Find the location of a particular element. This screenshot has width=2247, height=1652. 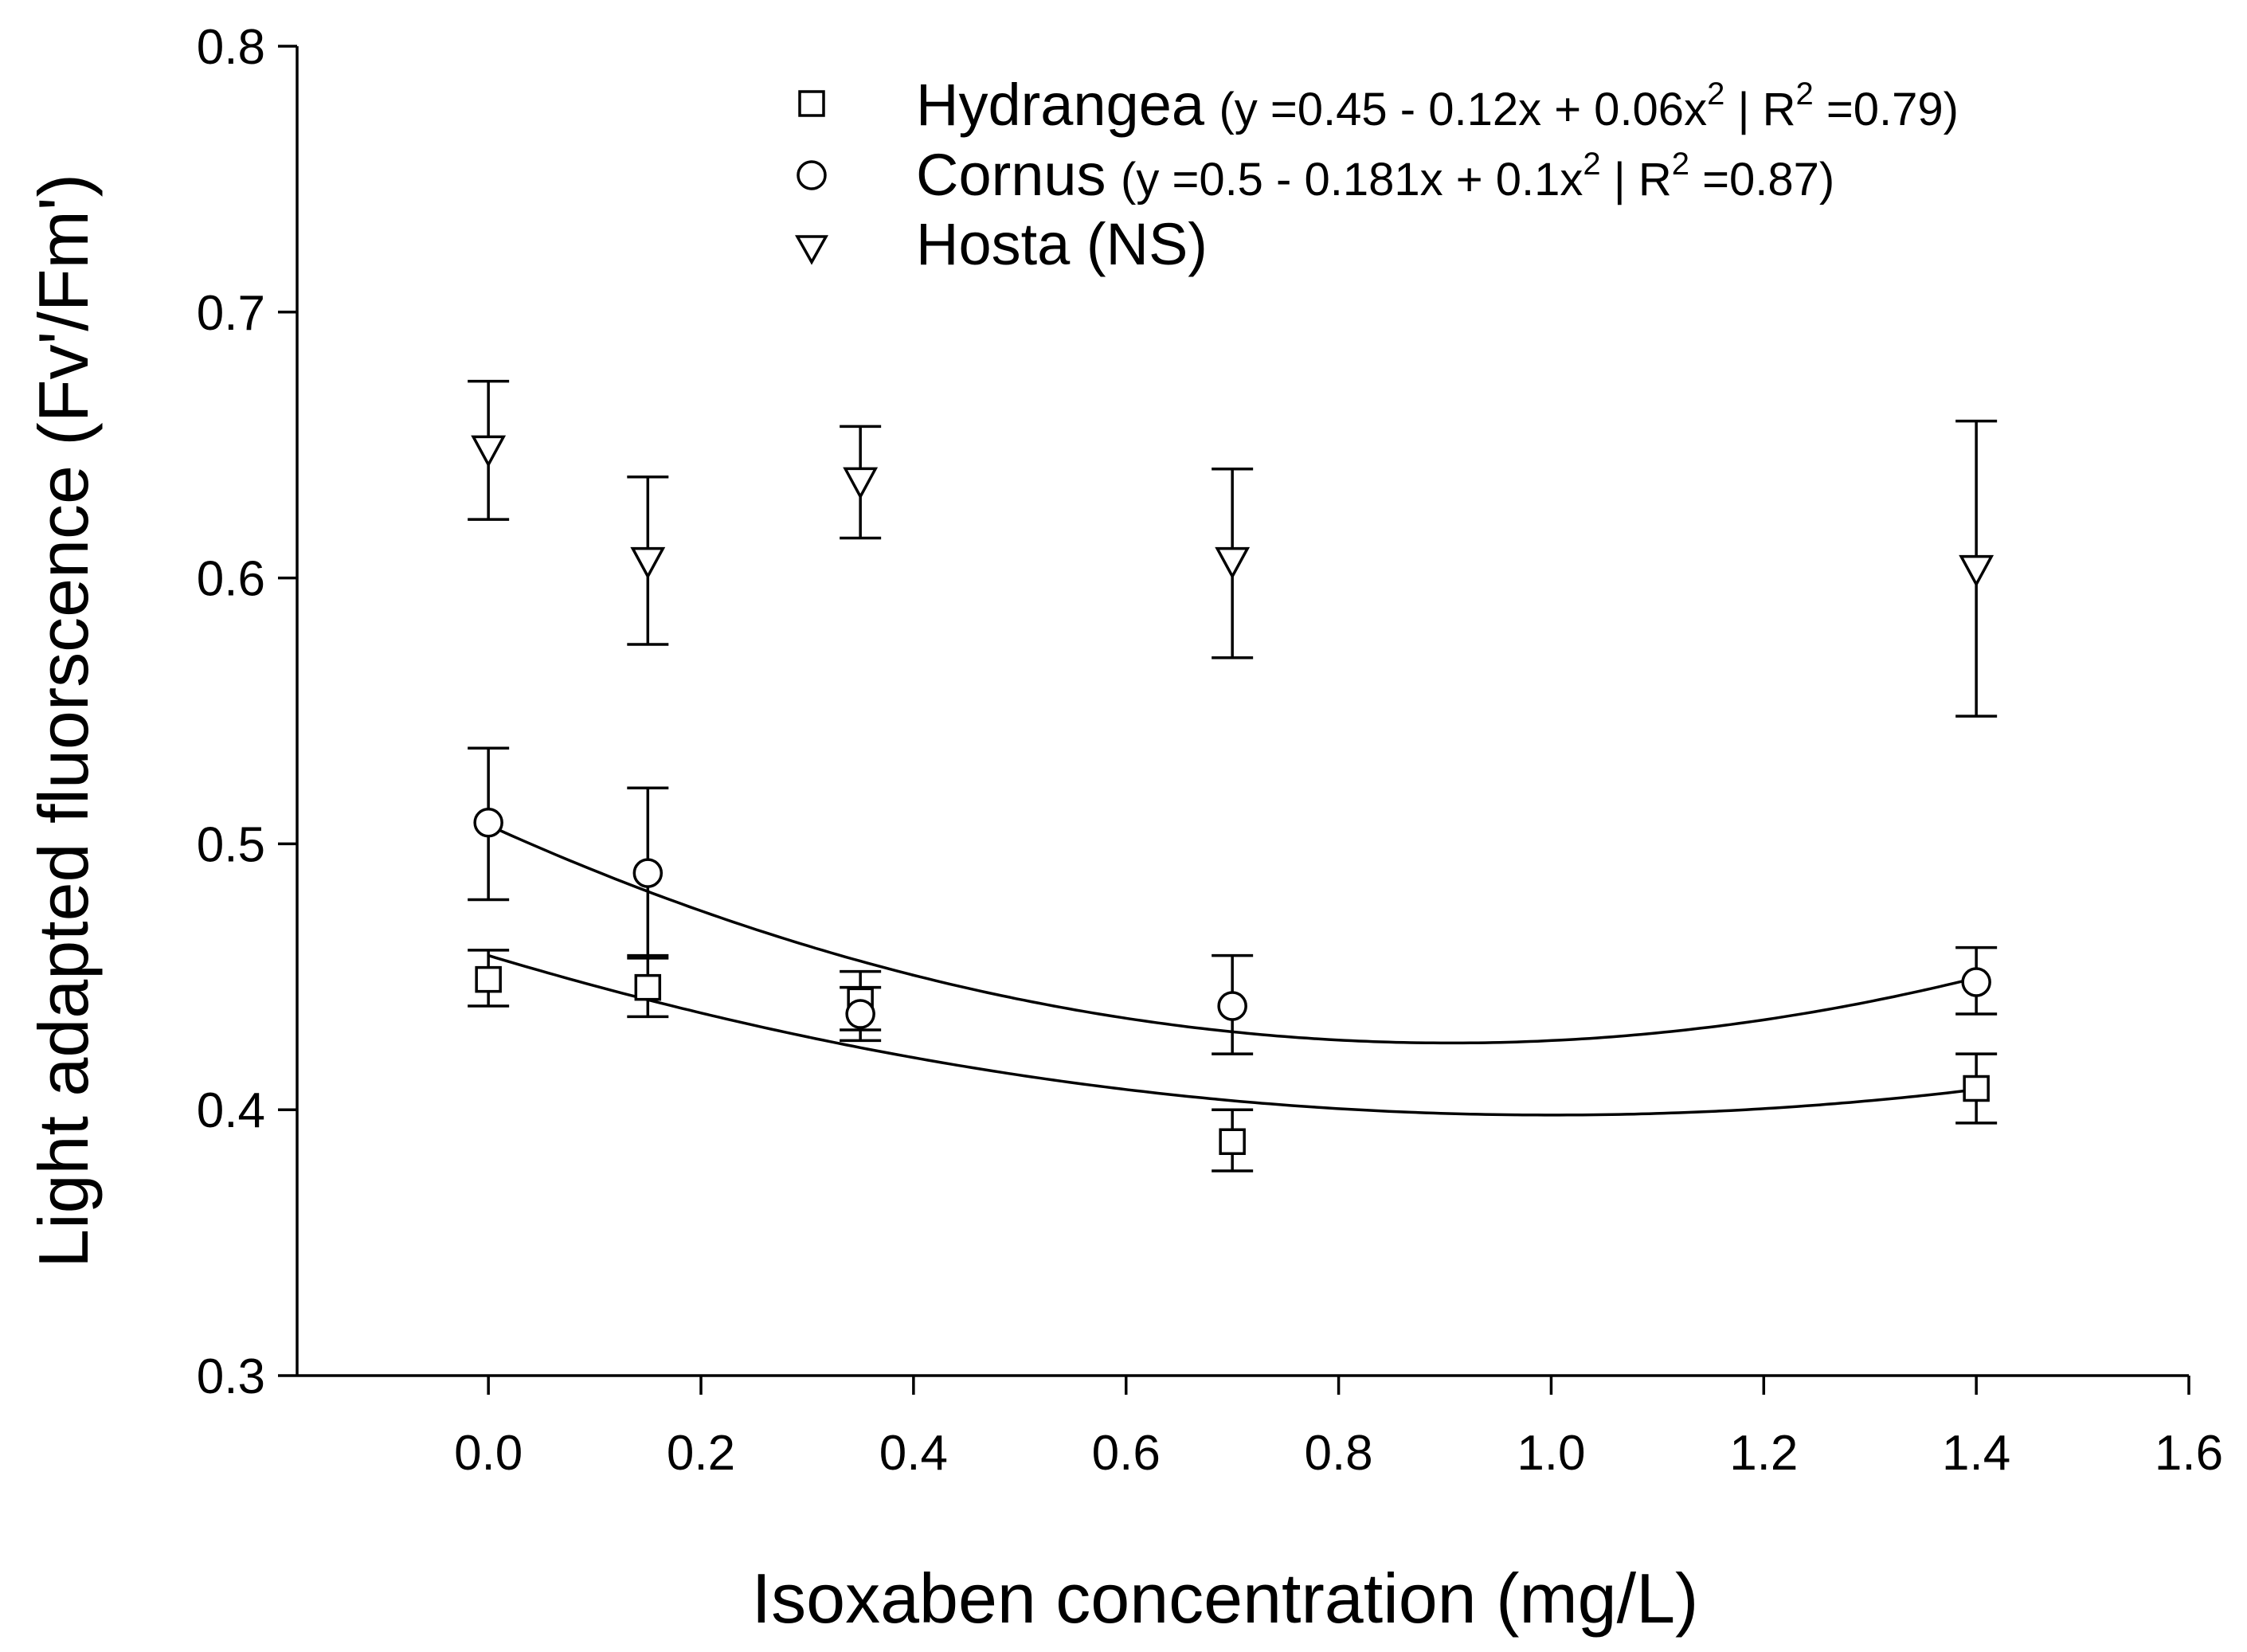

legend-marker-hosta is located at coordinates (811, 250).